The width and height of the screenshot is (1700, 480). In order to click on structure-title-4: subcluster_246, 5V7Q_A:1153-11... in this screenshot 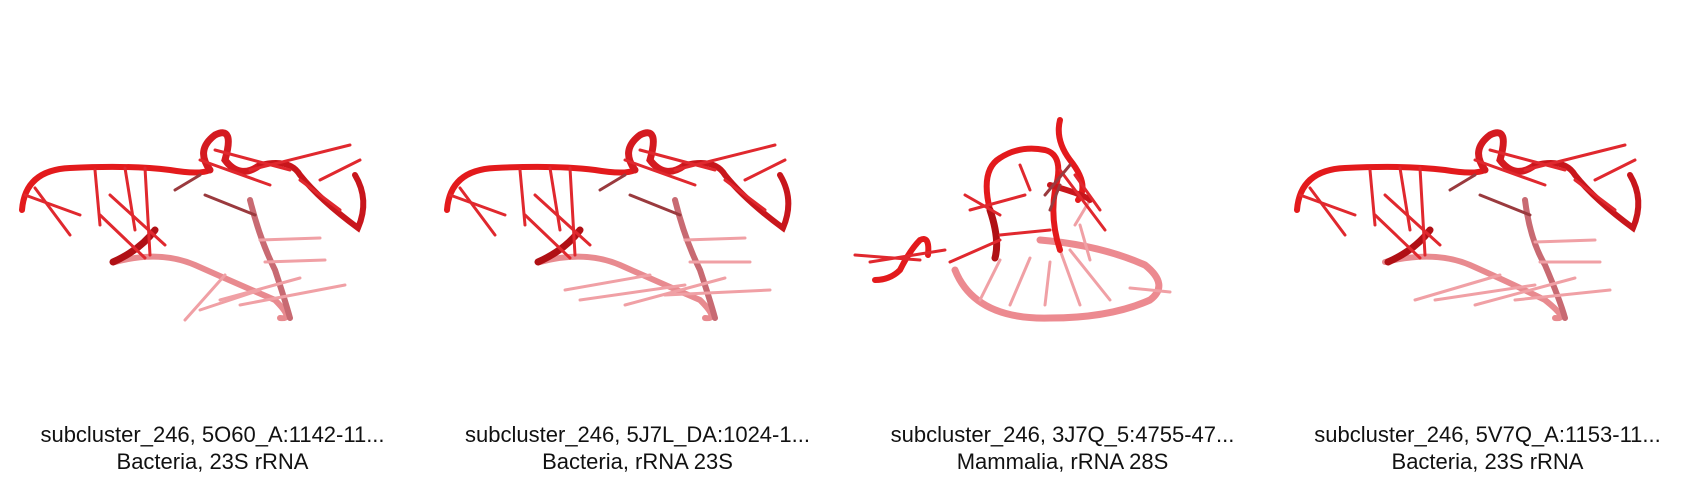, I will do `click(1487, 435)`.